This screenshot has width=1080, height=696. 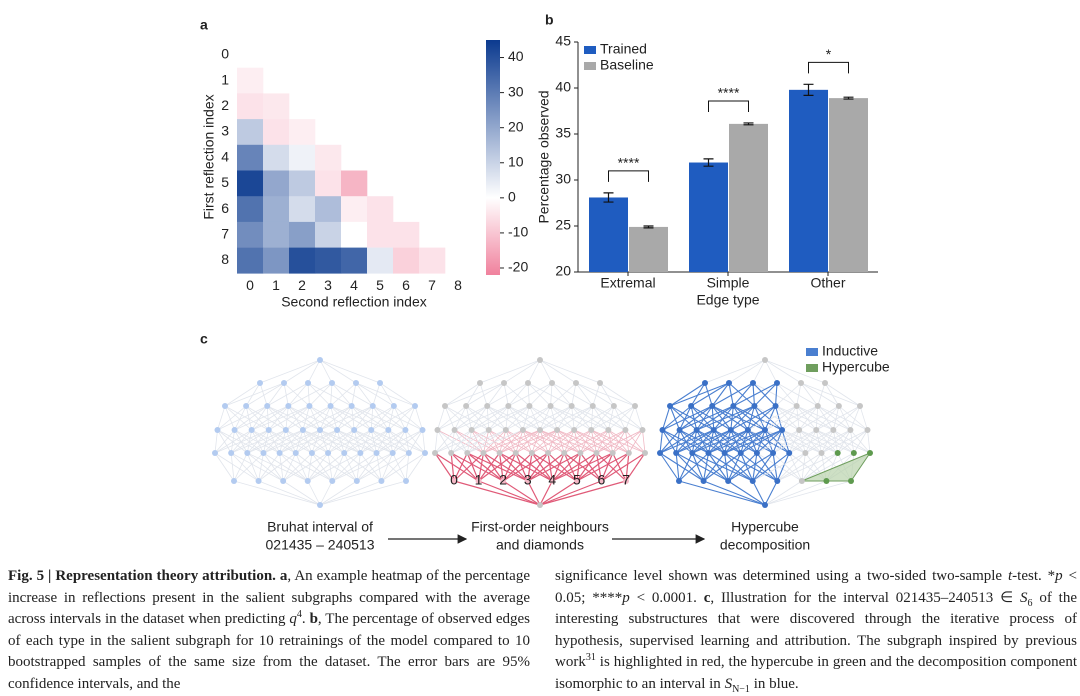 I want to click on x-tick-label: Extremal, so click(x=627, y=283).